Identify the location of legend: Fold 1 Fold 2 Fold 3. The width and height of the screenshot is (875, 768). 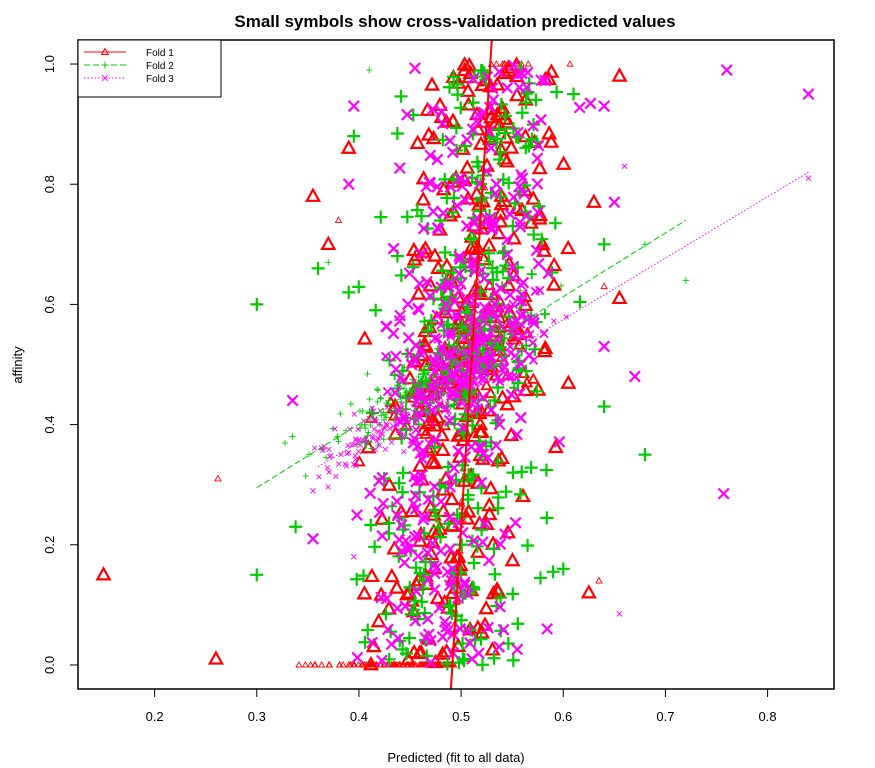
(149, 68).